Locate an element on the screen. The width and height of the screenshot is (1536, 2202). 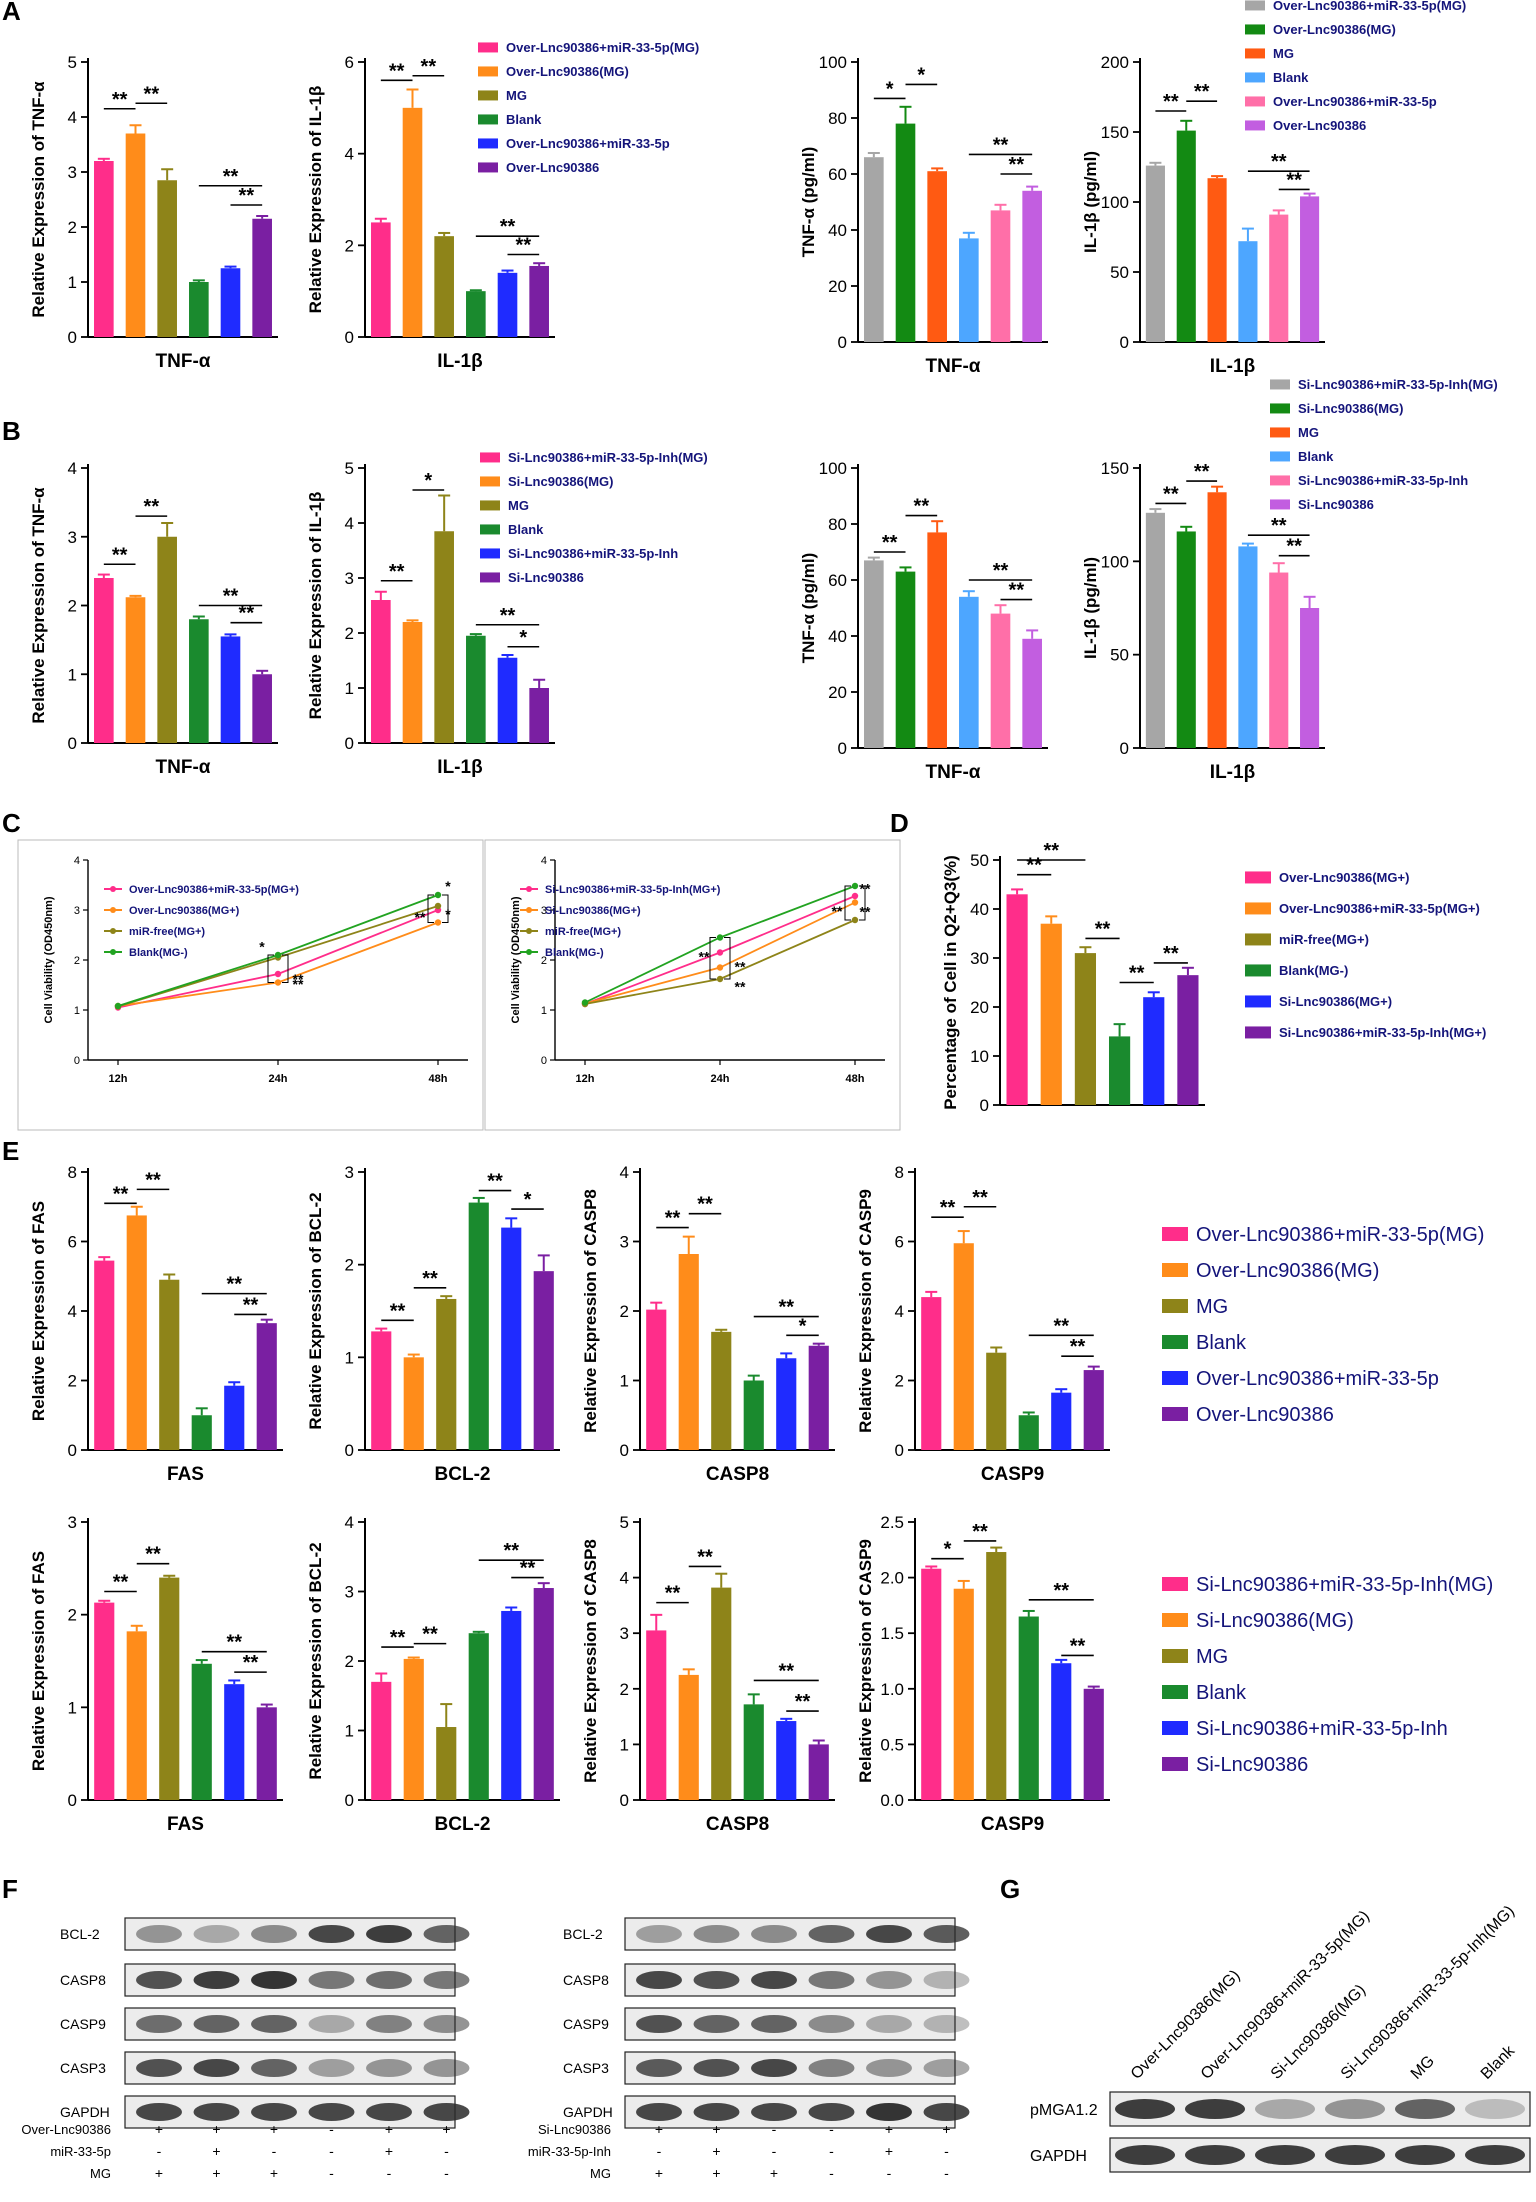
y-tick-label: 1.0 is located at coordinates (892, 1689).